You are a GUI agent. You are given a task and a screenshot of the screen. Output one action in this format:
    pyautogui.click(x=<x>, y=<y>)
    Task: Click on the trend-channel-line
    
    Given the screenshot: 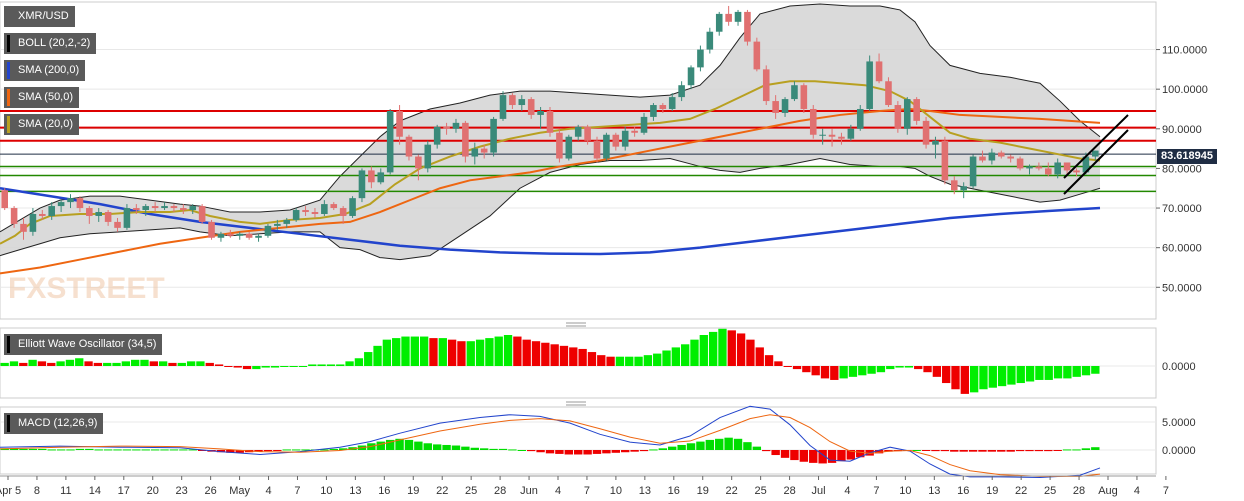 What is the action you would take?
    pyautogui.click(x=1096, y=162)
    